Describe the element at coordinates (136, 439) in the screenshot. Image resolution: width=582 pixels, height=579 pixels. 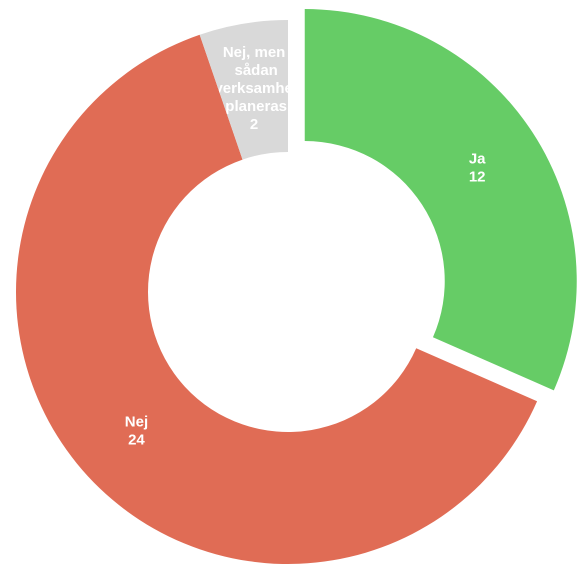
I see `value-label: 24` at that location.